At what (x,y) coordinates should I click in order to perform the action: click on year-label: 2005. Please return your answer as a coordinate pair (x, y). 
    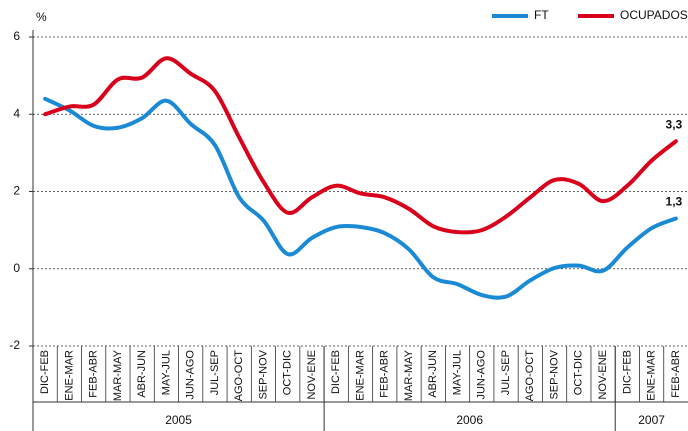
    Looking at the image, I should click on (178, 420).